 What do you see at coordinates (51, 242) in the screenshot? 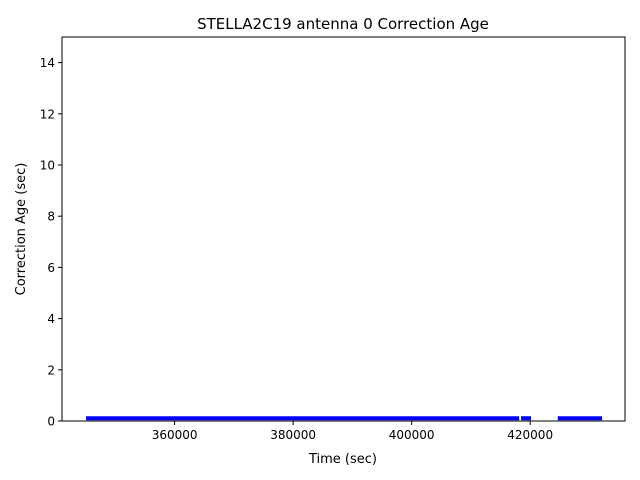
I see `y-axis: 0 2 4 6 8 10 12 14` at bounding box center [51, 242].